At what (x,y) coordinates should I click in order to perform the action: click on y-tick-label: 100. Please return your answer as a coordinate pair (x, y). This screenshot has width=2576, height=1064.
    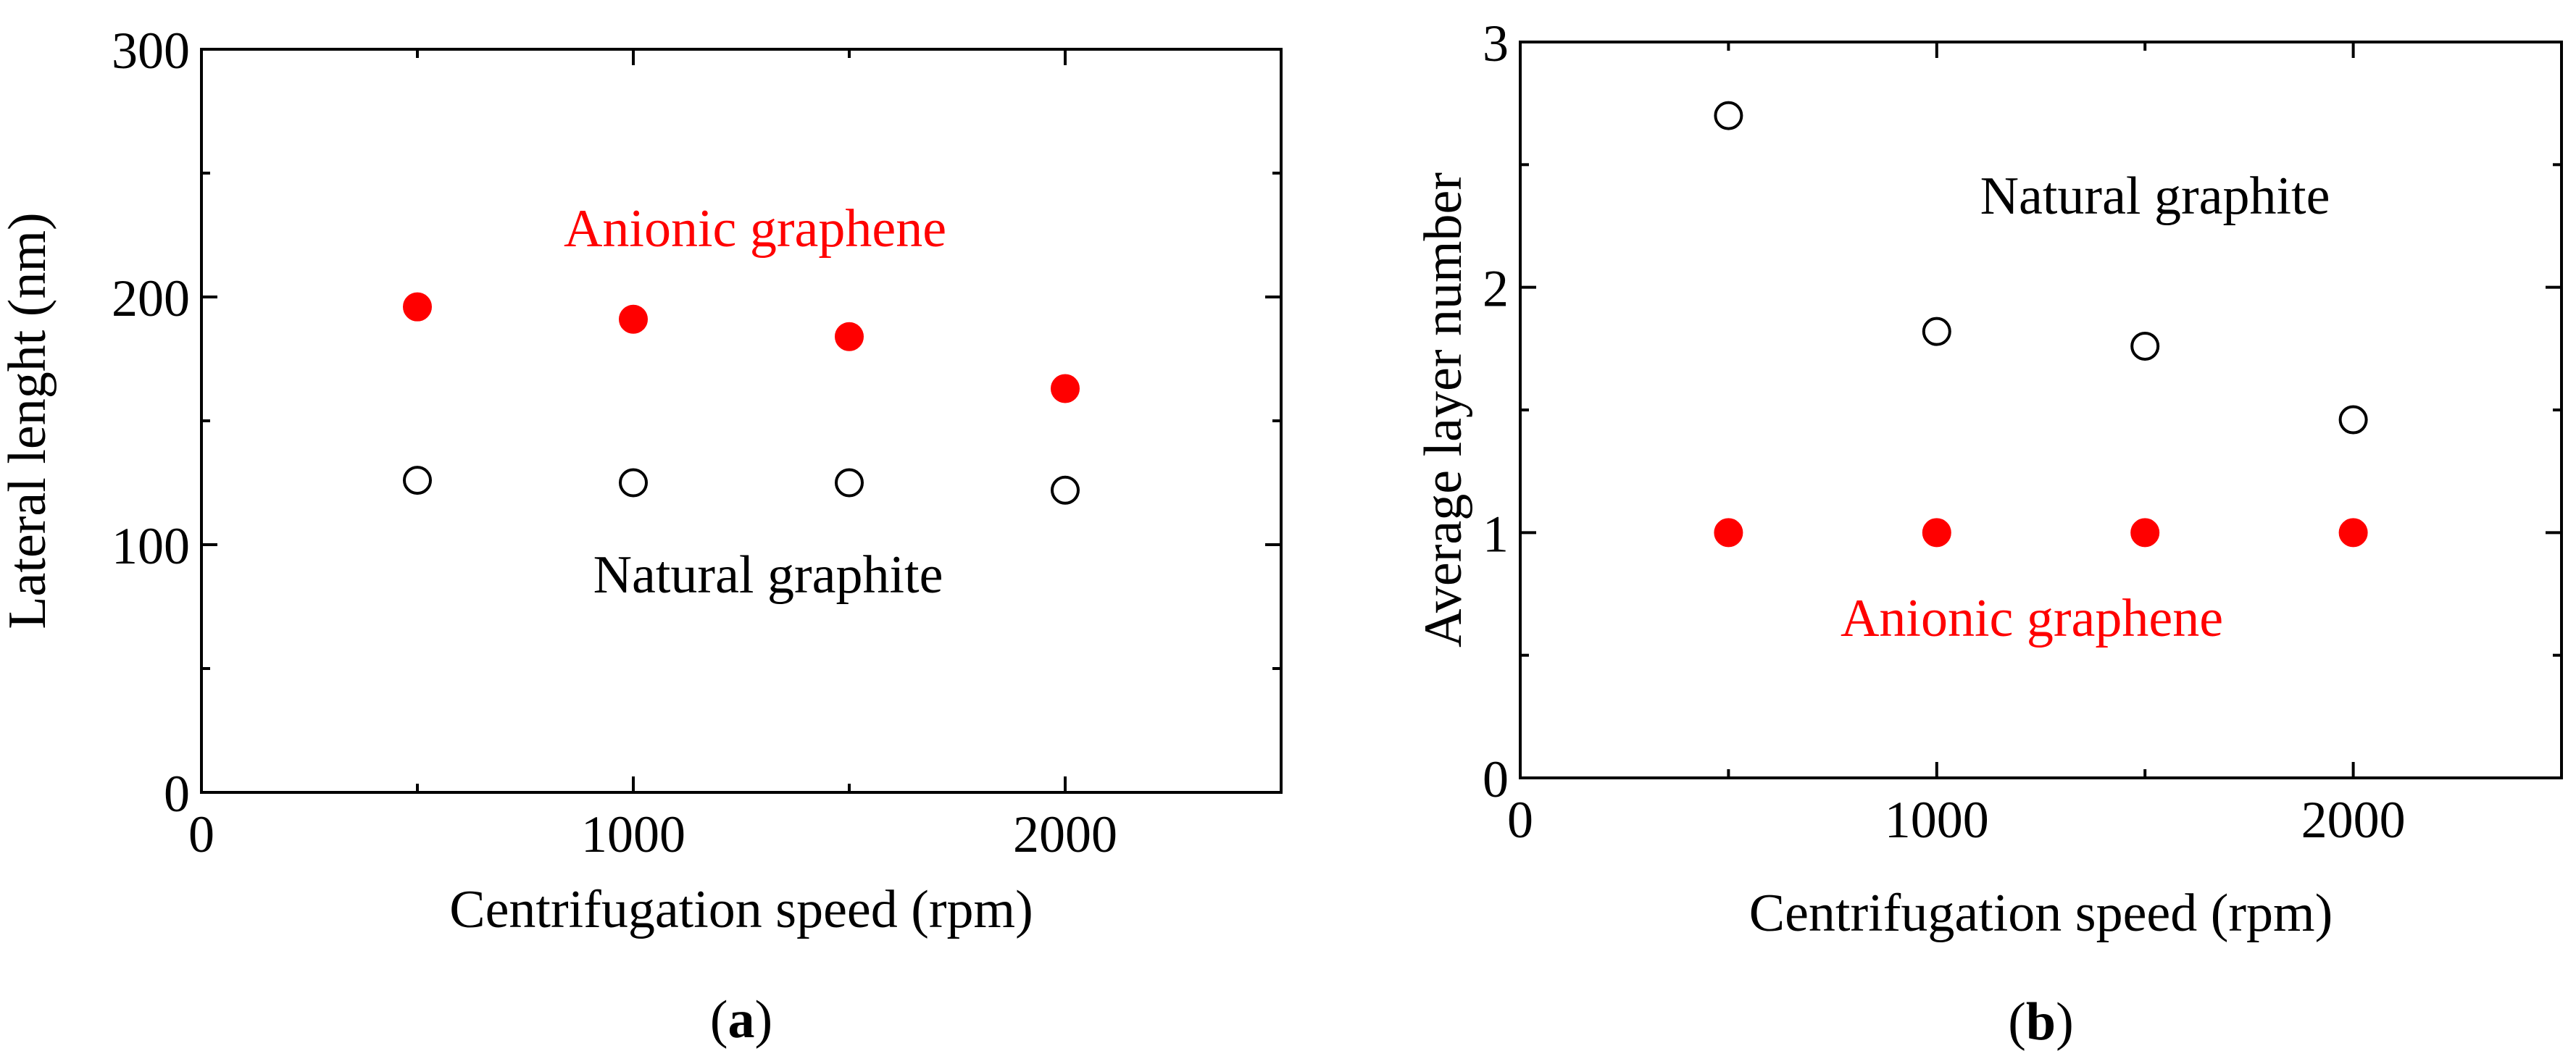
    Looking at the image, I should click on (151, 546).